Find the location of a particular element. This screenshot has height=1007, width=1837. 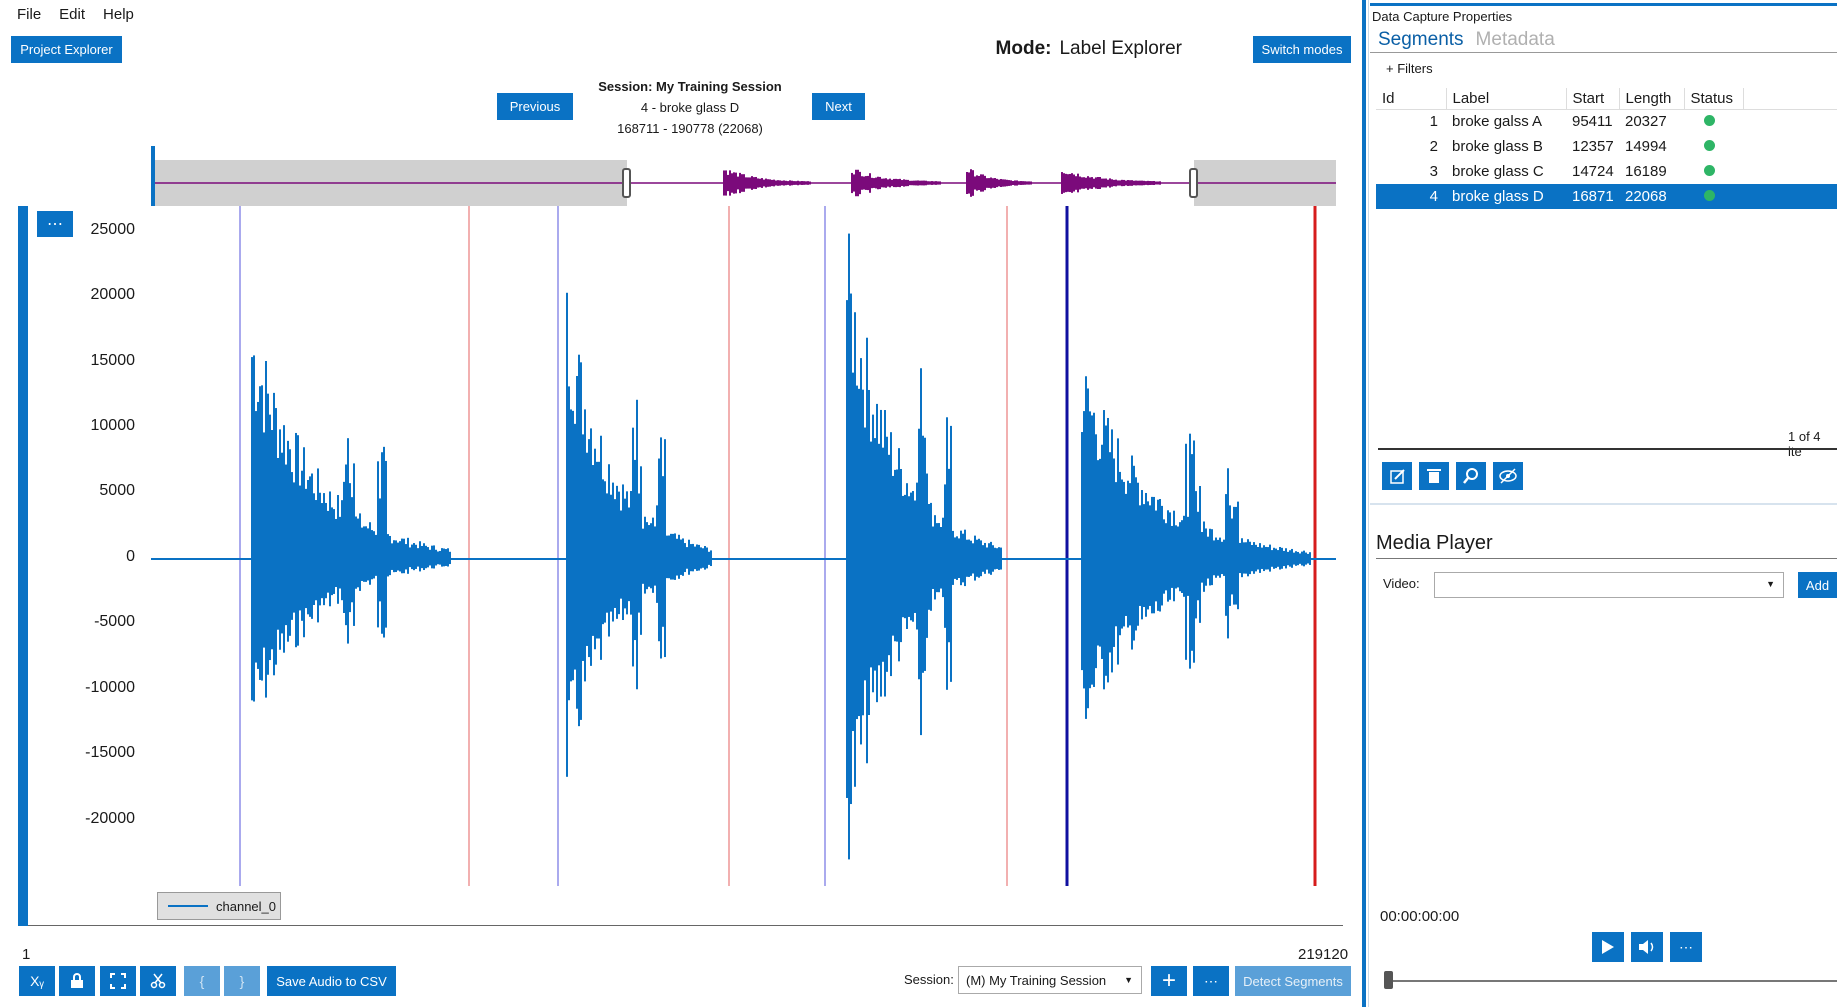

fit-button is located at coordinates (118, 981).